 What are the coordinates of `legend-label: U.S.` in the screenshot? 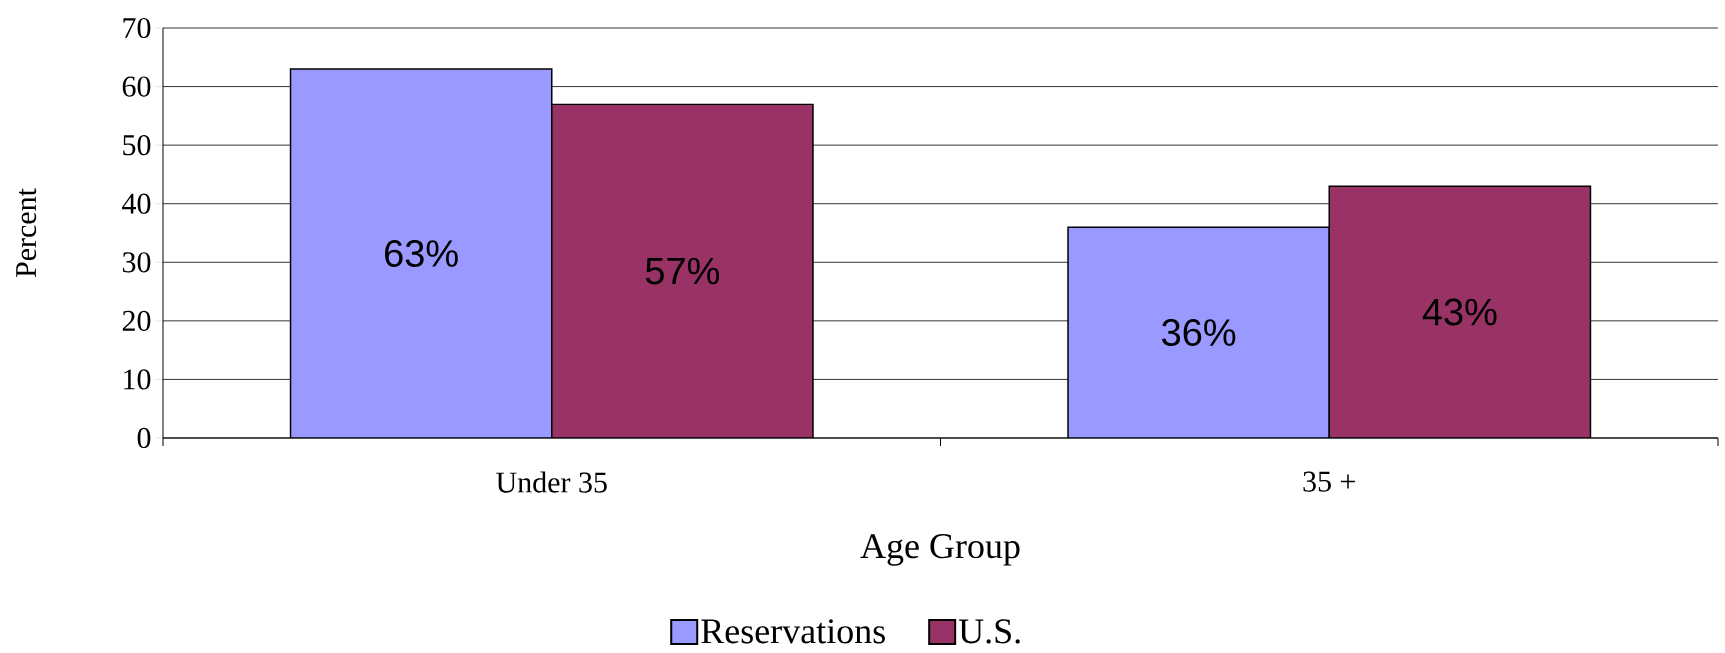 It's located at (989, 631).